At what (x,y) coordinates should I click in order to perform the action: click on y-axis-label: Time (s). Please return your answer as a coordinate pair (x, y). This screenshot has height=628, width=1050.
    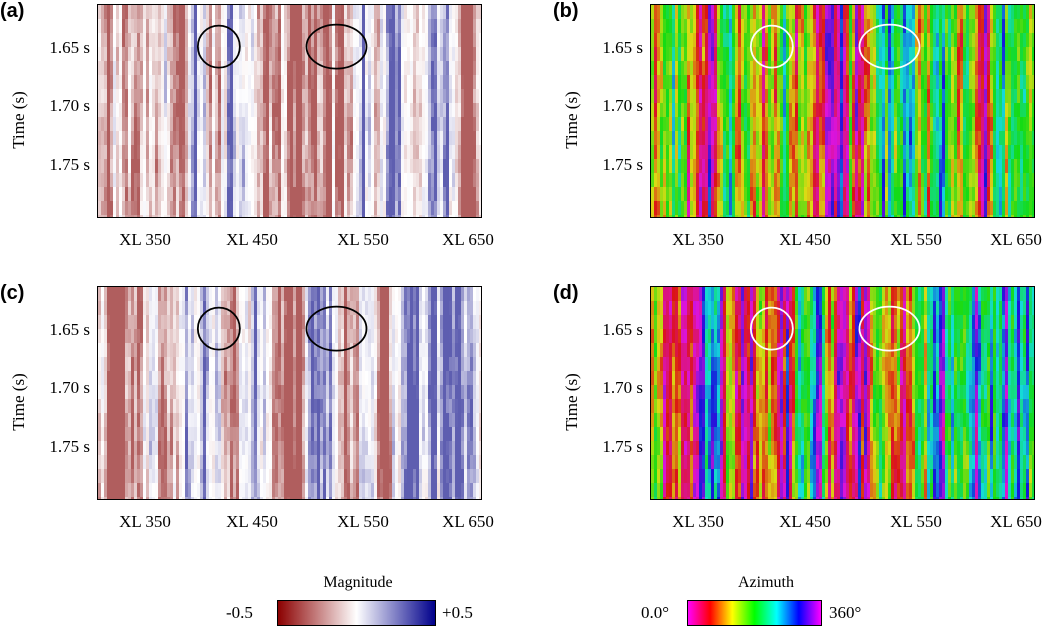
    Looking at the image, I should click on (18, 120).